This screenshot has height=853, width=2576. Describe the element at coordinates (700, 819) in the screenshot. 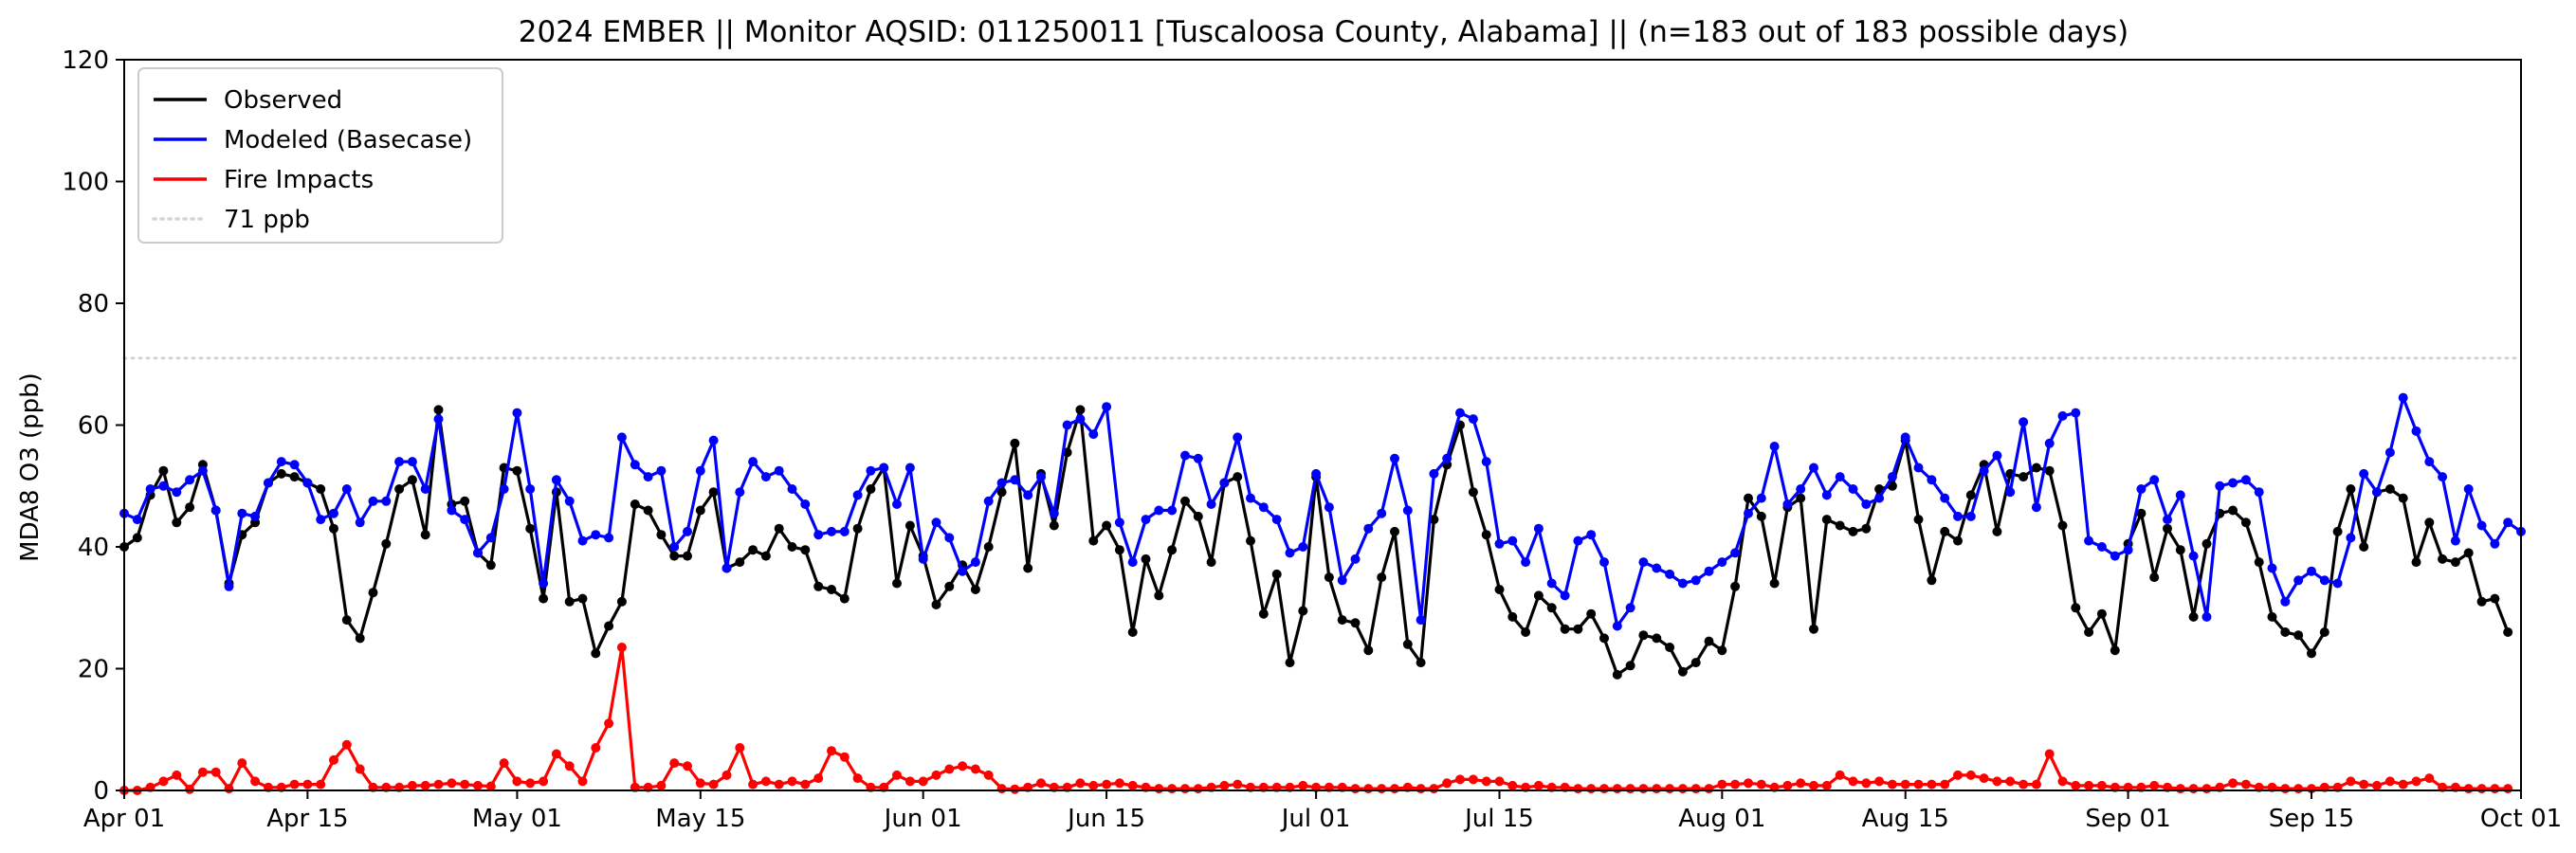

I see `x-tick-label: May 15` at that location.